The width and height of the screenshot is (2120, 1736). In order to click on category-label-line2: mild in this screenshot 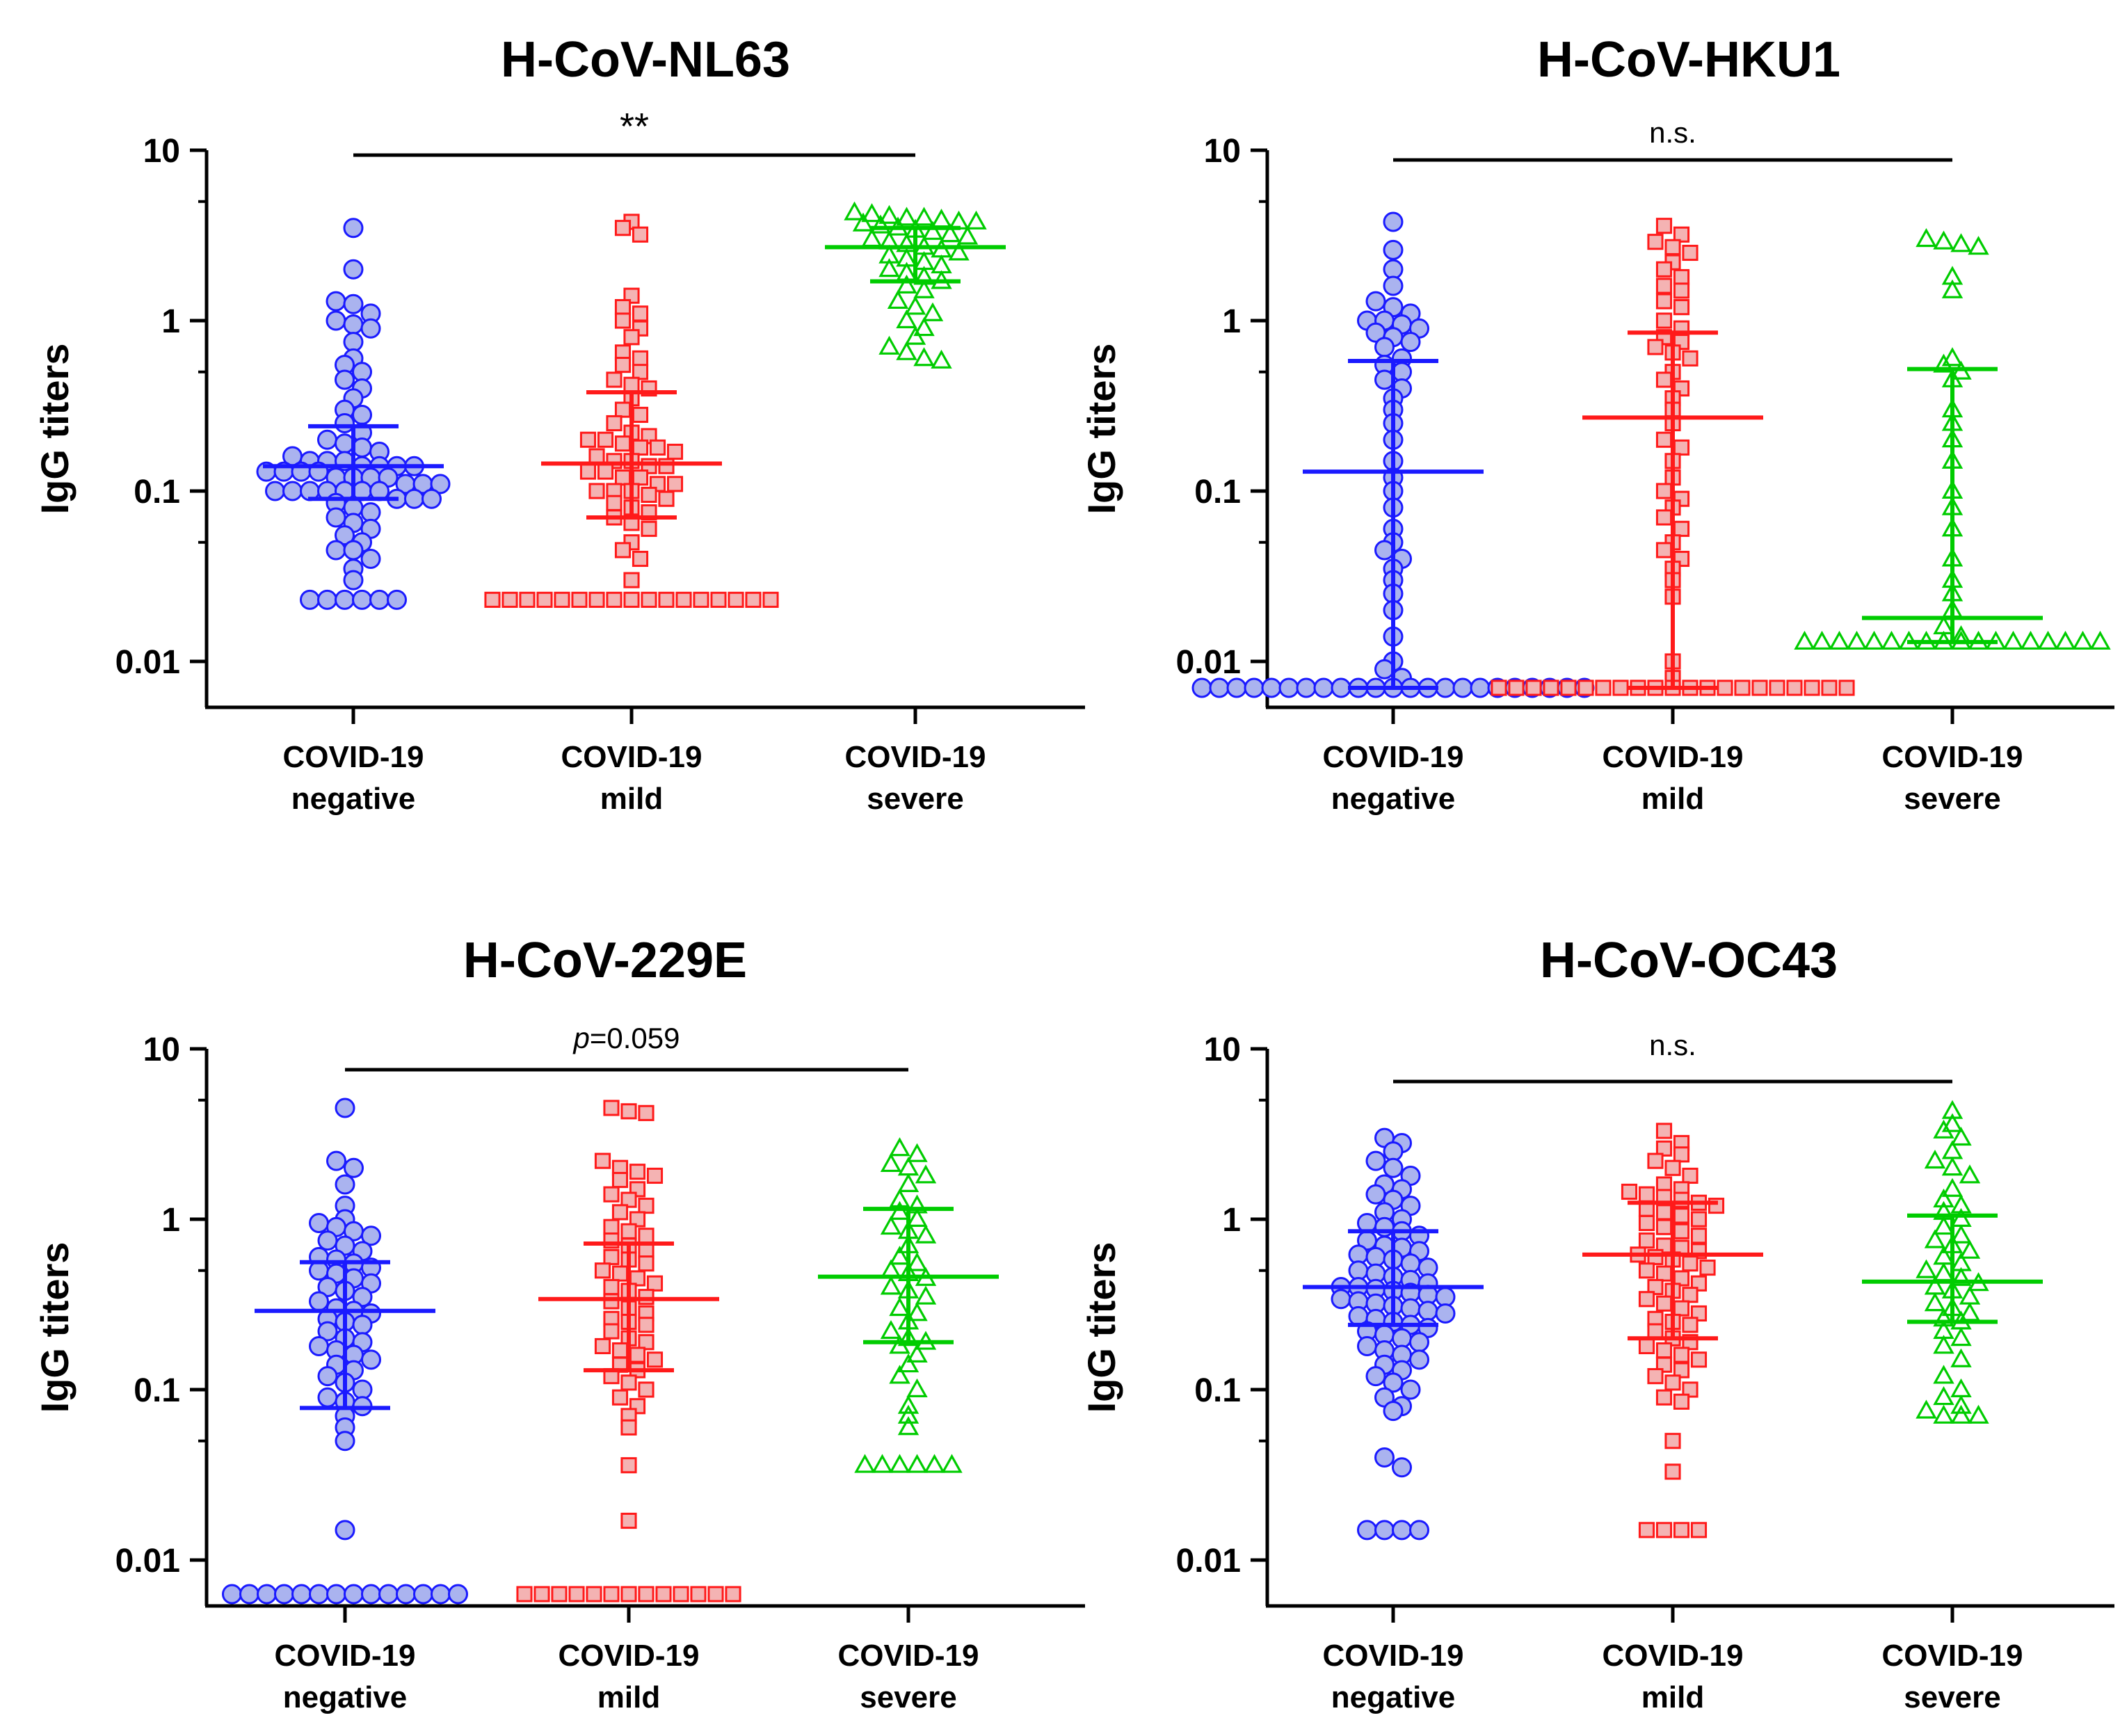, I will do `click(628, 1697)`.